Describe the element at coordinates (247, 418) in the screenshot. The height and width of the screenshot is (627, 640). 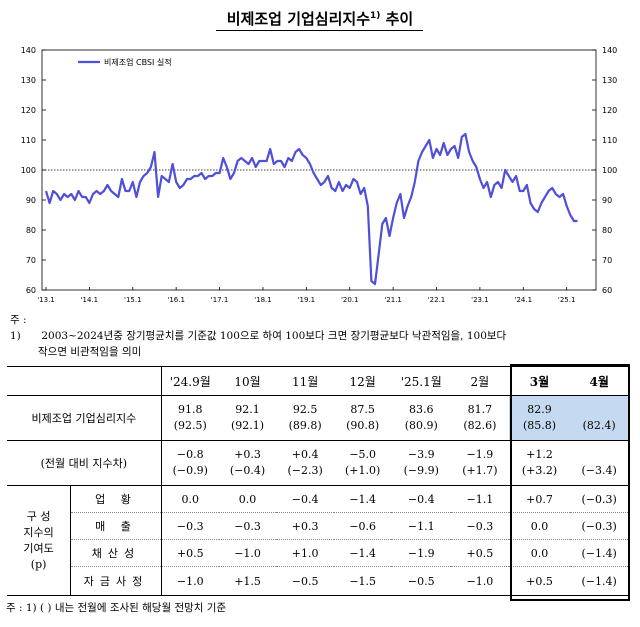
I see `index-cell: 92.1 (92.1)` at that location.